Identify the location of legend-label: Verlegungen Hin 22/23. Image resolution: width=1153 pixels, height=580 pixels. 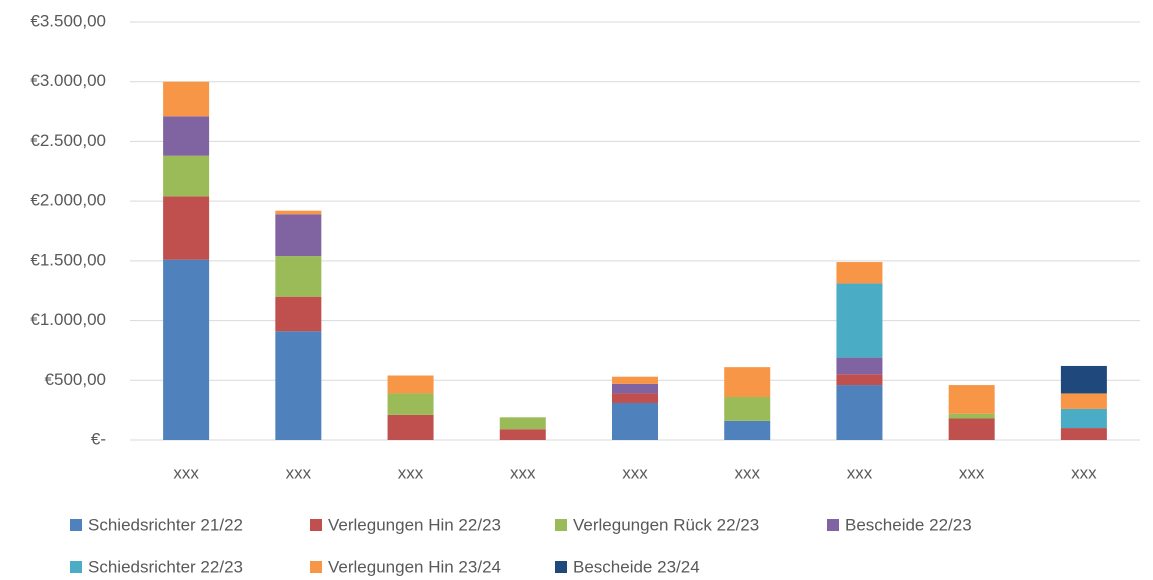
(414, 524).